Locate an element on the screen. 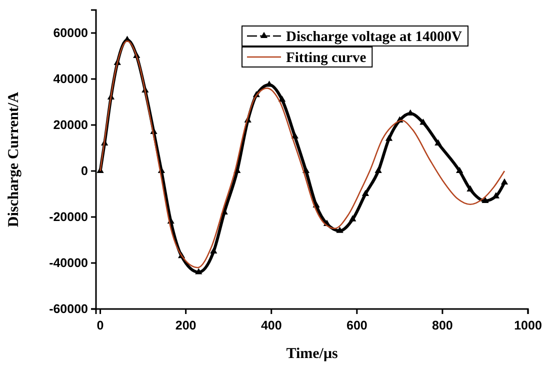 The width and height of the screenshot is (550, 366). x-tick-label: 1000 is located at coordinates (528, 325).